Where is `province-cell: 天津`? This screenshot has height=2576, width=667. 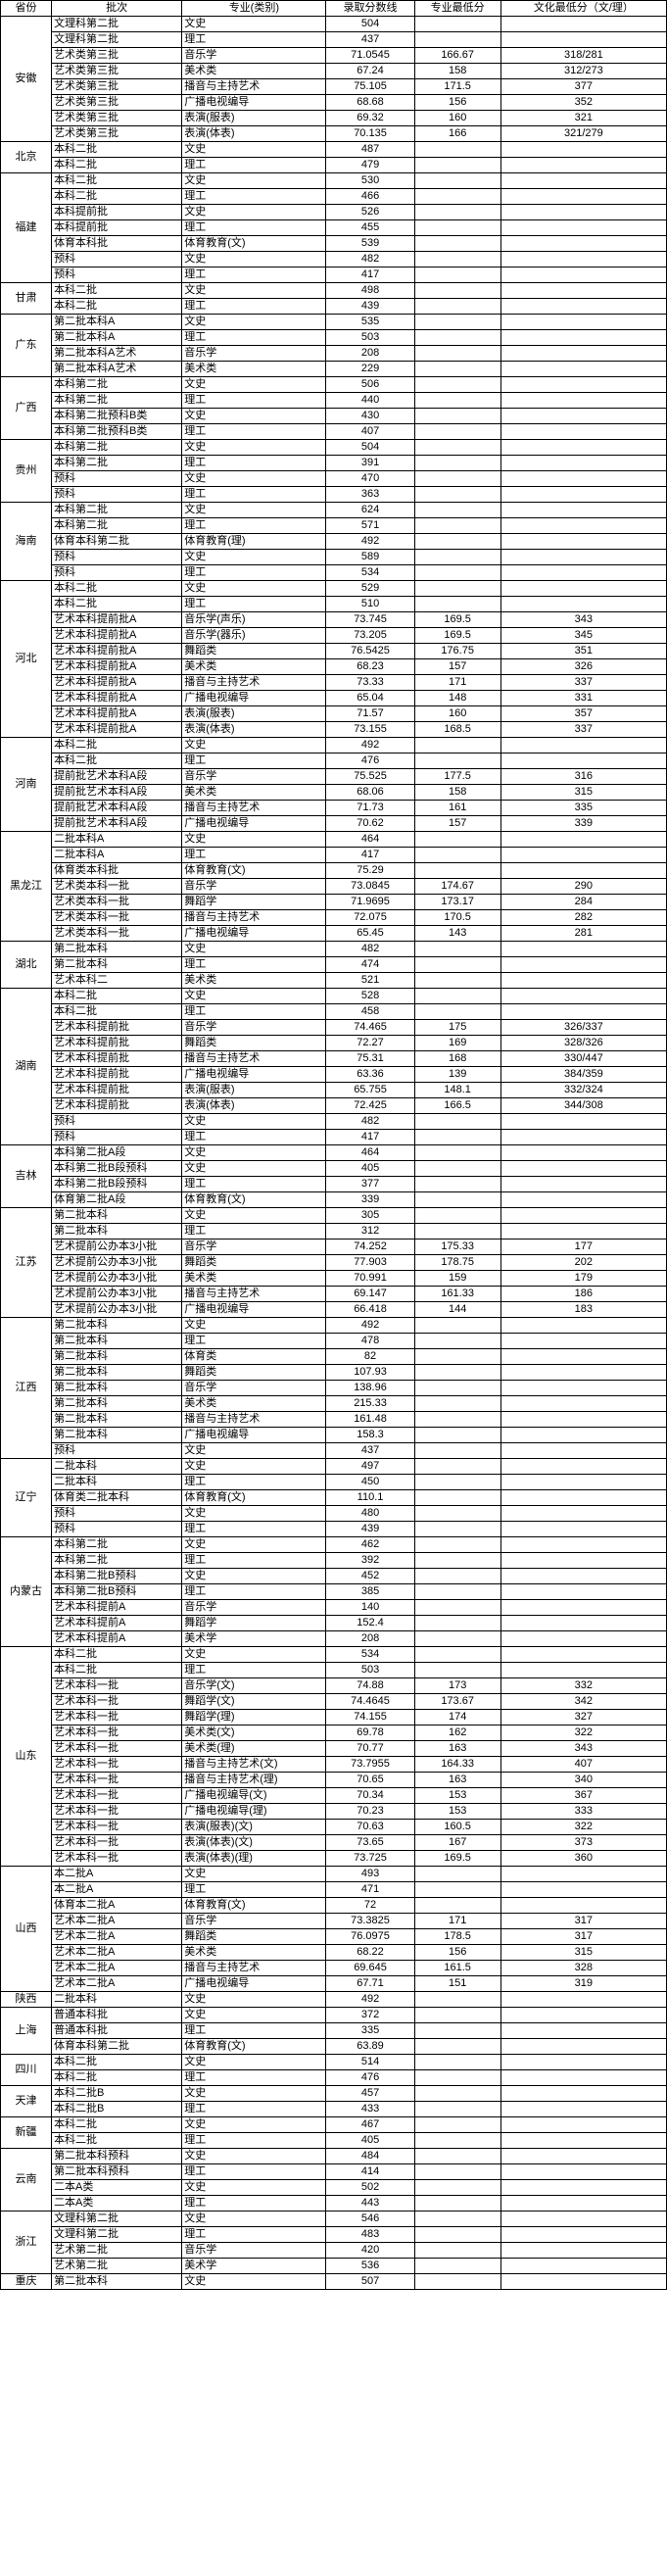 province-cell: 天津 is located at coordinates (26, 2101).